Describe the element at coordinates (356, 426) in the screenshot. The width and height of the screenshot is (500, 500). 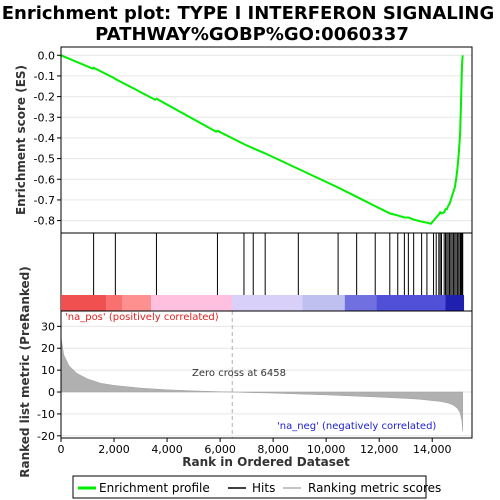
I see `neg-annotation: 'na_neg' (negatively correlated)` at that location.